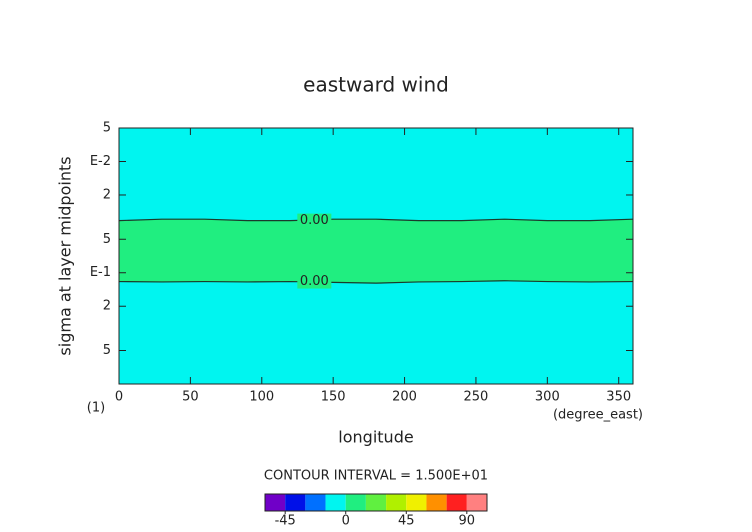  Describe the element at coordinates (376, 85) in the screenshot. I see `chart-title: eastward wind` at that location.